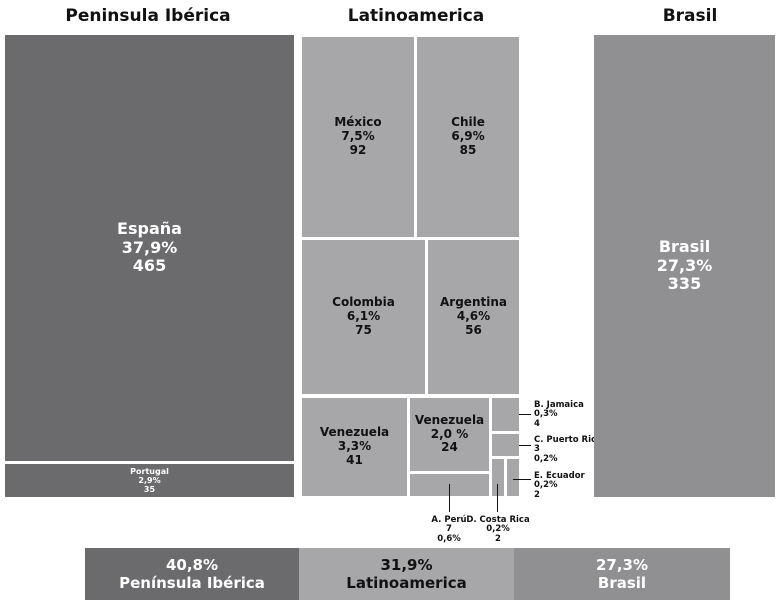 Image resolution: width=777 pixels, height=600 pixels. Describe the element at coordinates (525, 445) in the screenshot. I see `leader-puerto-rico` at that location.